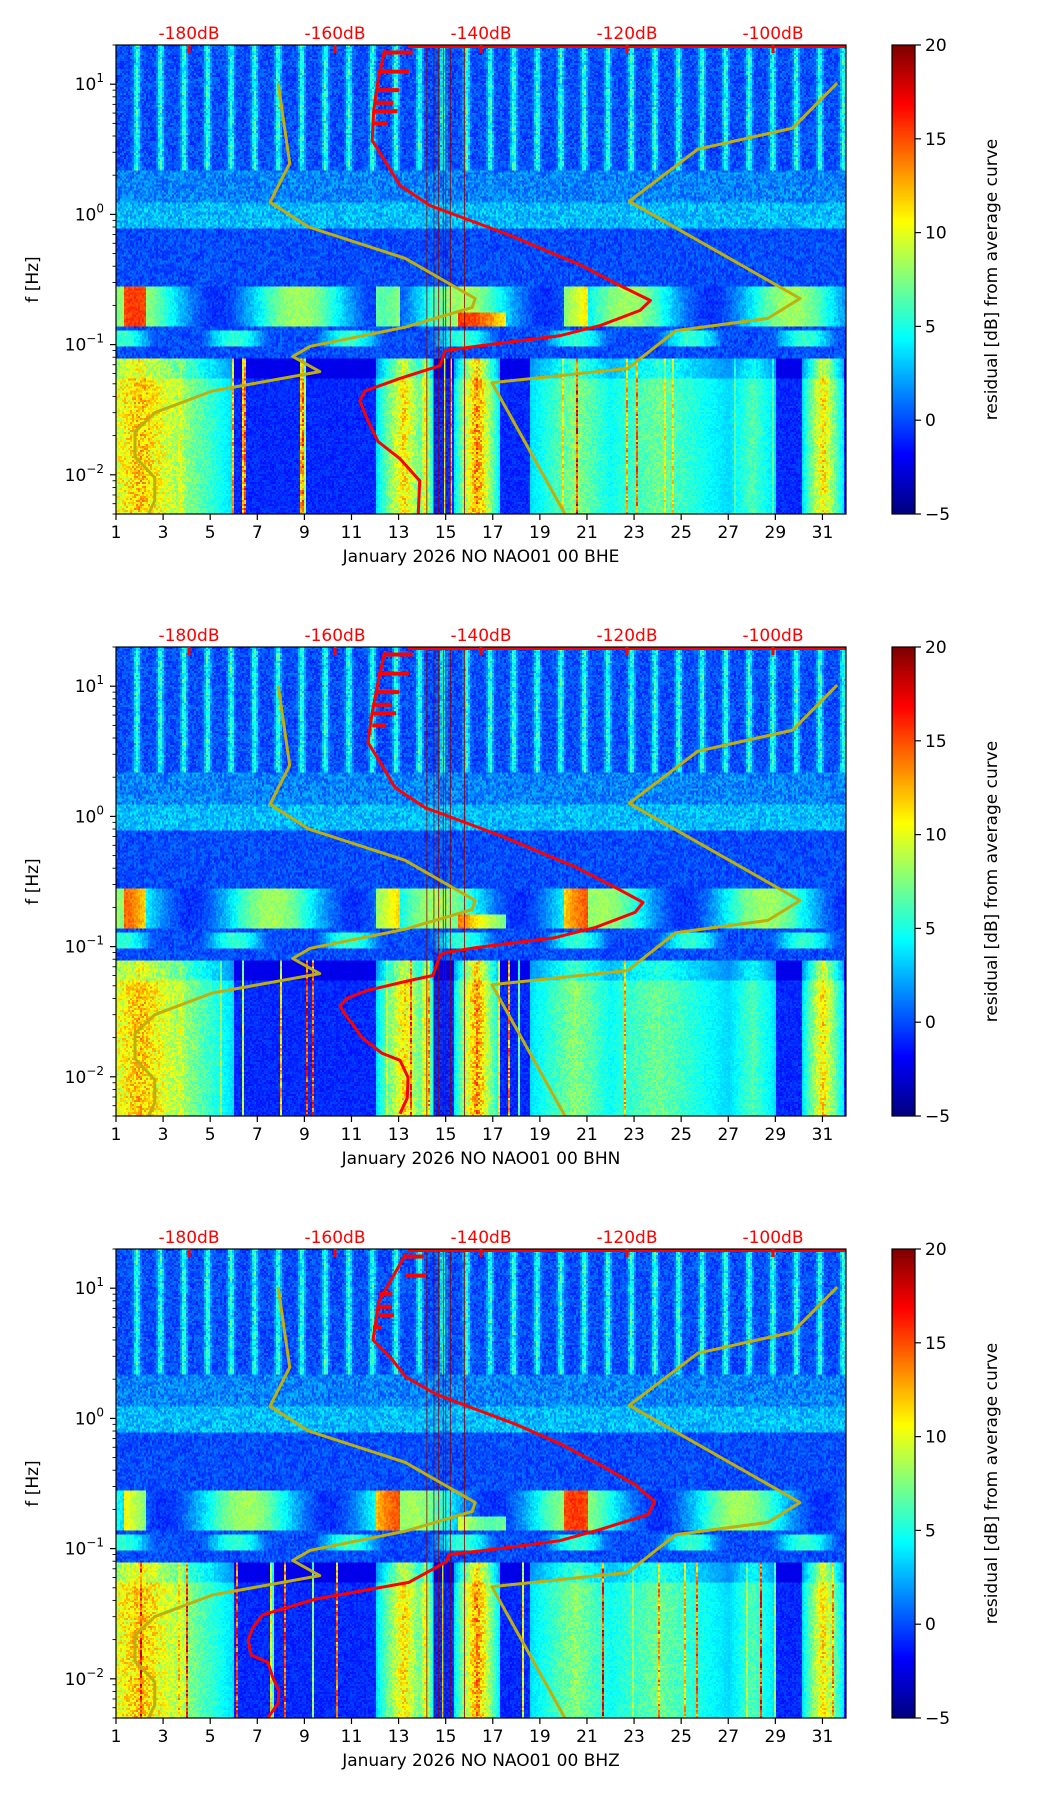 The width and height of the screenshot is (1052, 1806). What do you see at coordinates (257, 1737) in the screenshot?
I see `x-tick-label: 7` at bounding box center [257, 1737].